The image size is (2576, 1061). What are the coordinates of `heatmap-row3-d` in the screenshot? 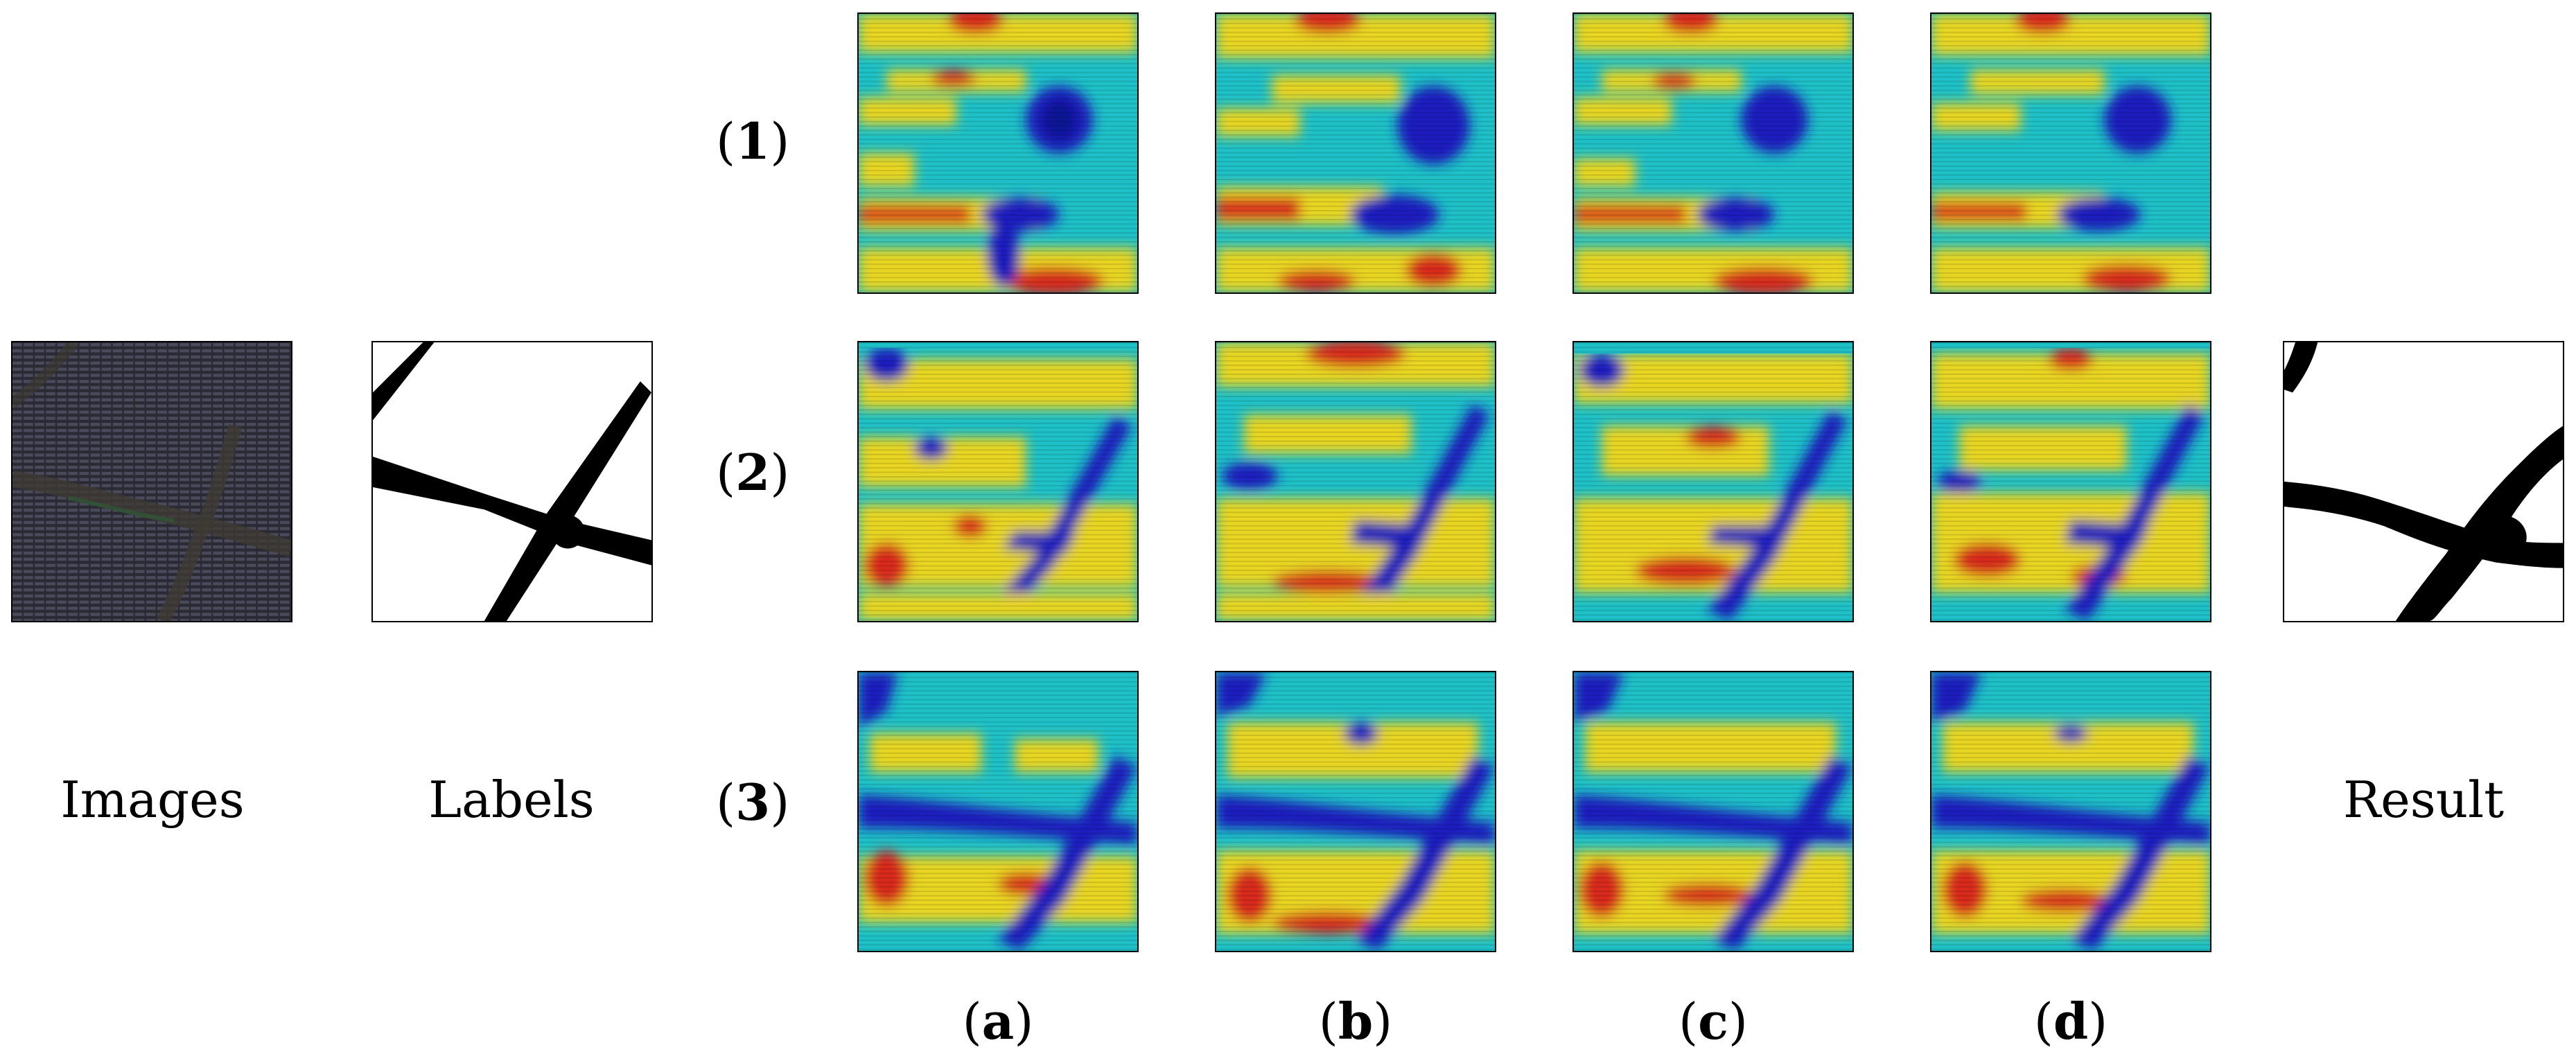 It's located at (2070, 811).